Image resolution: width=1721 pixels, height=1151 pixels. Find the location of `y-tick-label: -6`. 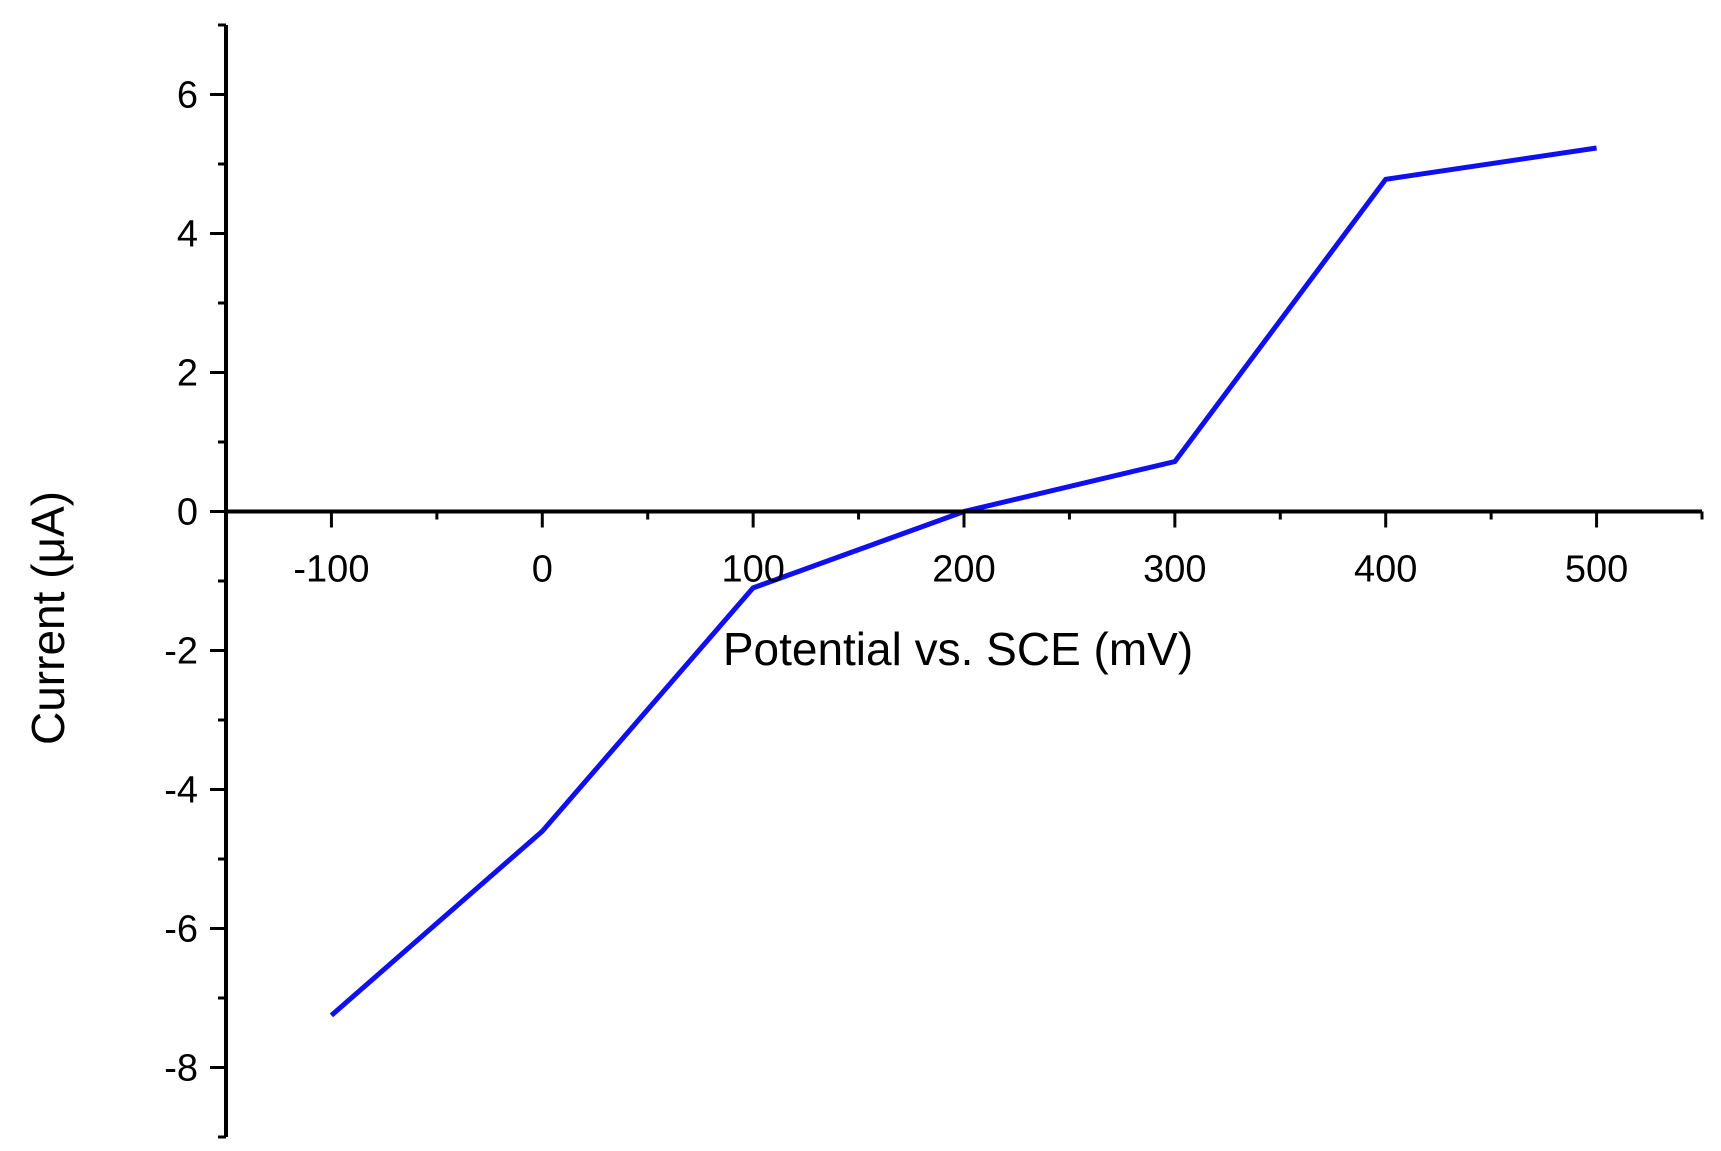

y-tick-label: -6 is located at coordinates (181, 930).